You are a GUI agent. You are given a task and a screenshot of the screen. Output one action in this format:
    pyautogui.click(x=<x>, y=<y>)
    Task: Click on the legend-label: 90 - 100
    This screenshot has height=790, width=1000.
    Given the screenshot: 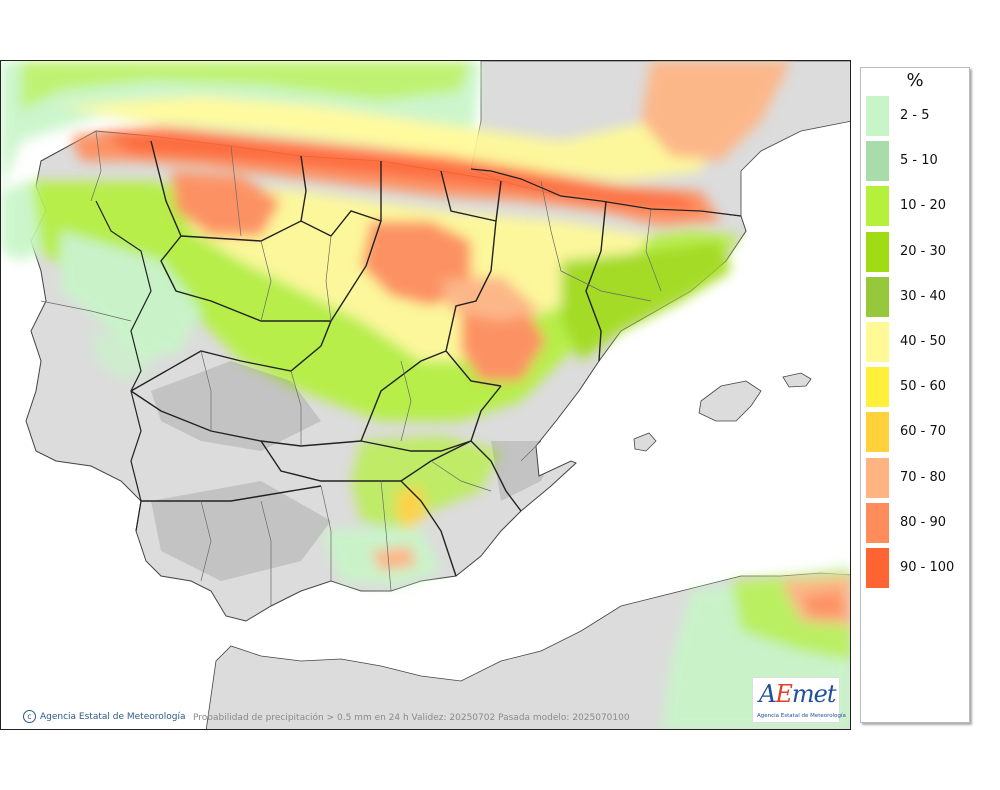 What is the action you would take?
    pyautogui.click(x=927, y=567)
    